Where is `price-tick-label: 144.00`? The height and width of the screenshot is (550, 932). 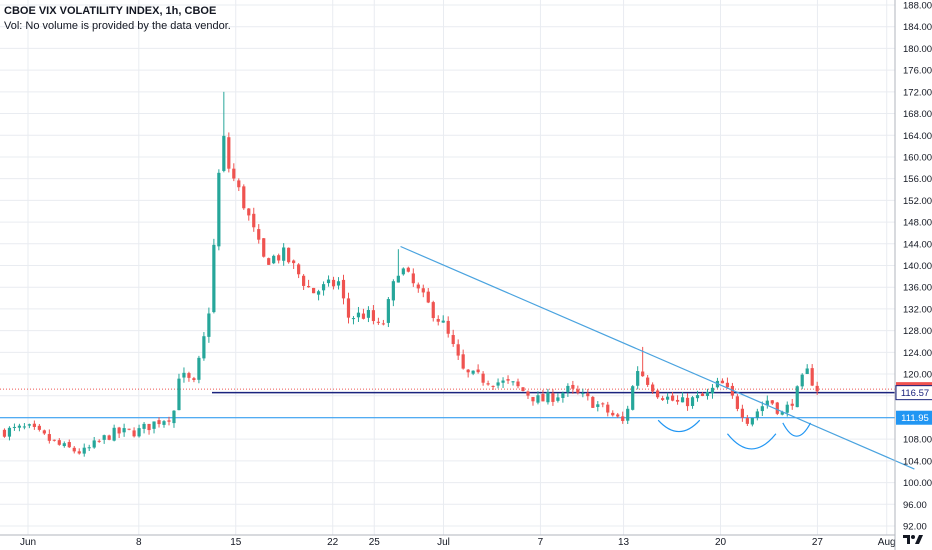
price-tick-label: 144.00 is located at coordinates (917, 244).